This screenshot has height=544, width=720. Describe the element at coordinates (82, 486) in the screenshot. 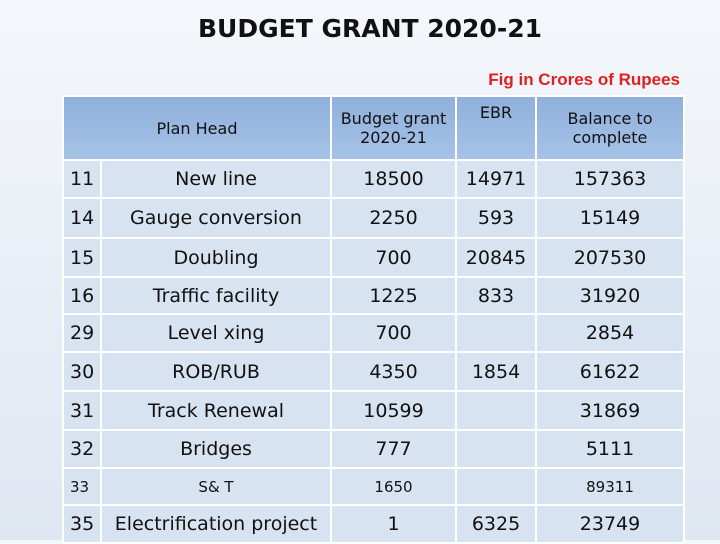

I see `code-cell: 33` at that location.